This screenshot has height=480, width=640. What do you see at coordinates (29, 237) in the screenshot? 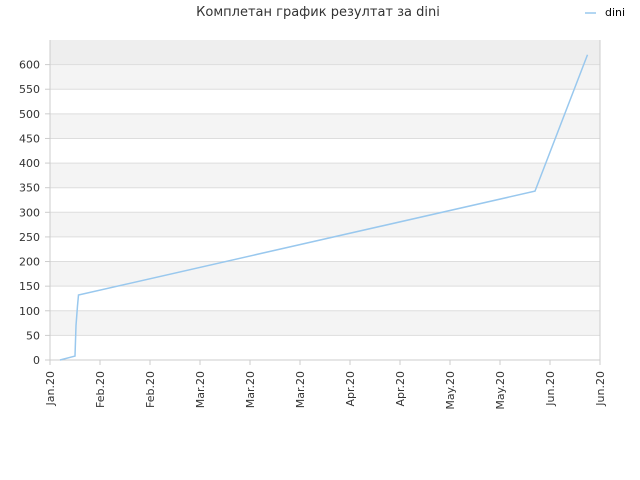
I see `y-tick-label: 250` at bounding box center [29, 237].